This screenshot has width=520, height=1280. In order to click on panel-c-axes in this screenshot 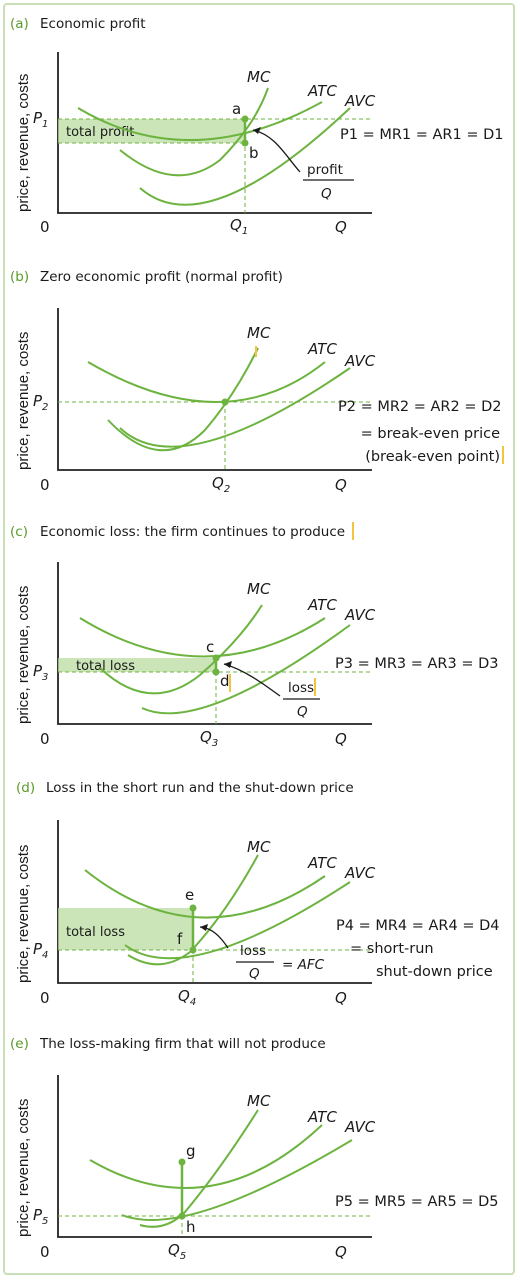, I will do `click(214, 643)`.